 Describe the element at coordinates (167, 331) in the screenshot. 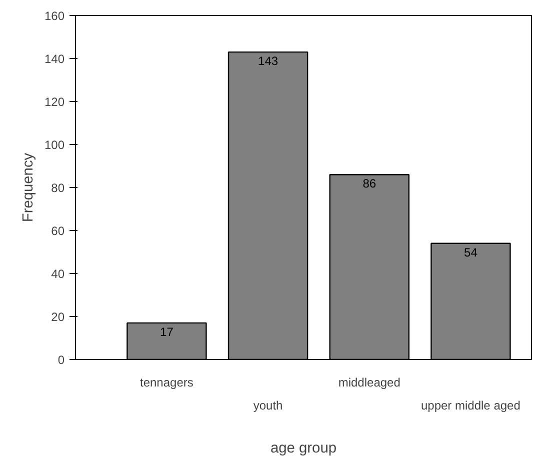

I see `data-label: 17` at that location.